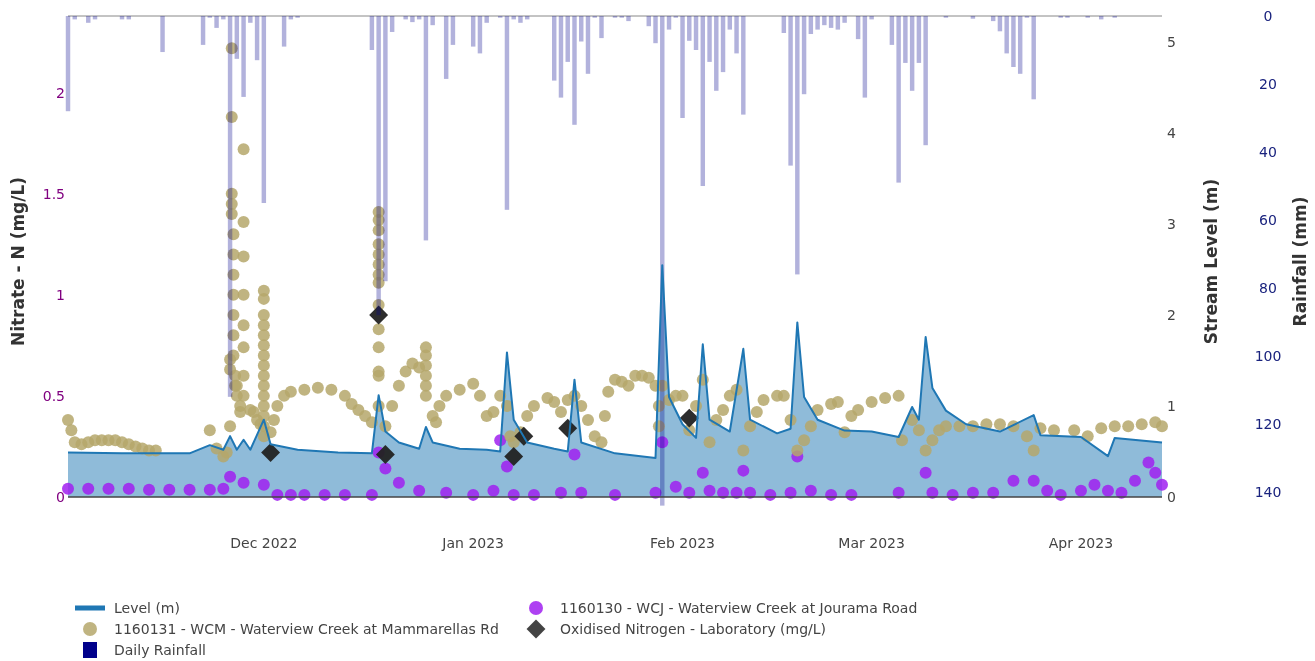  Describe the element at coordinates (60, 294) in the screenshot. I see `y-tick-label: 1` at that location.